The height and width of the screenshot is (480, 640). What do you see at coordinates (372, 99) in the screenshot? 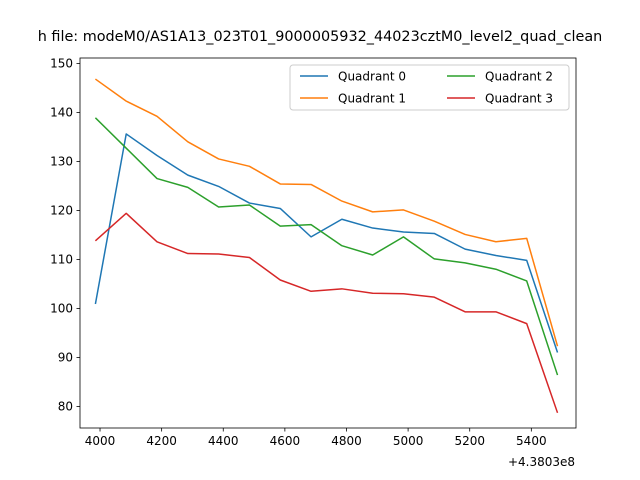
I see `legend-label-quadrant-1: Quadrant 1` at bounding box center [372, 99].